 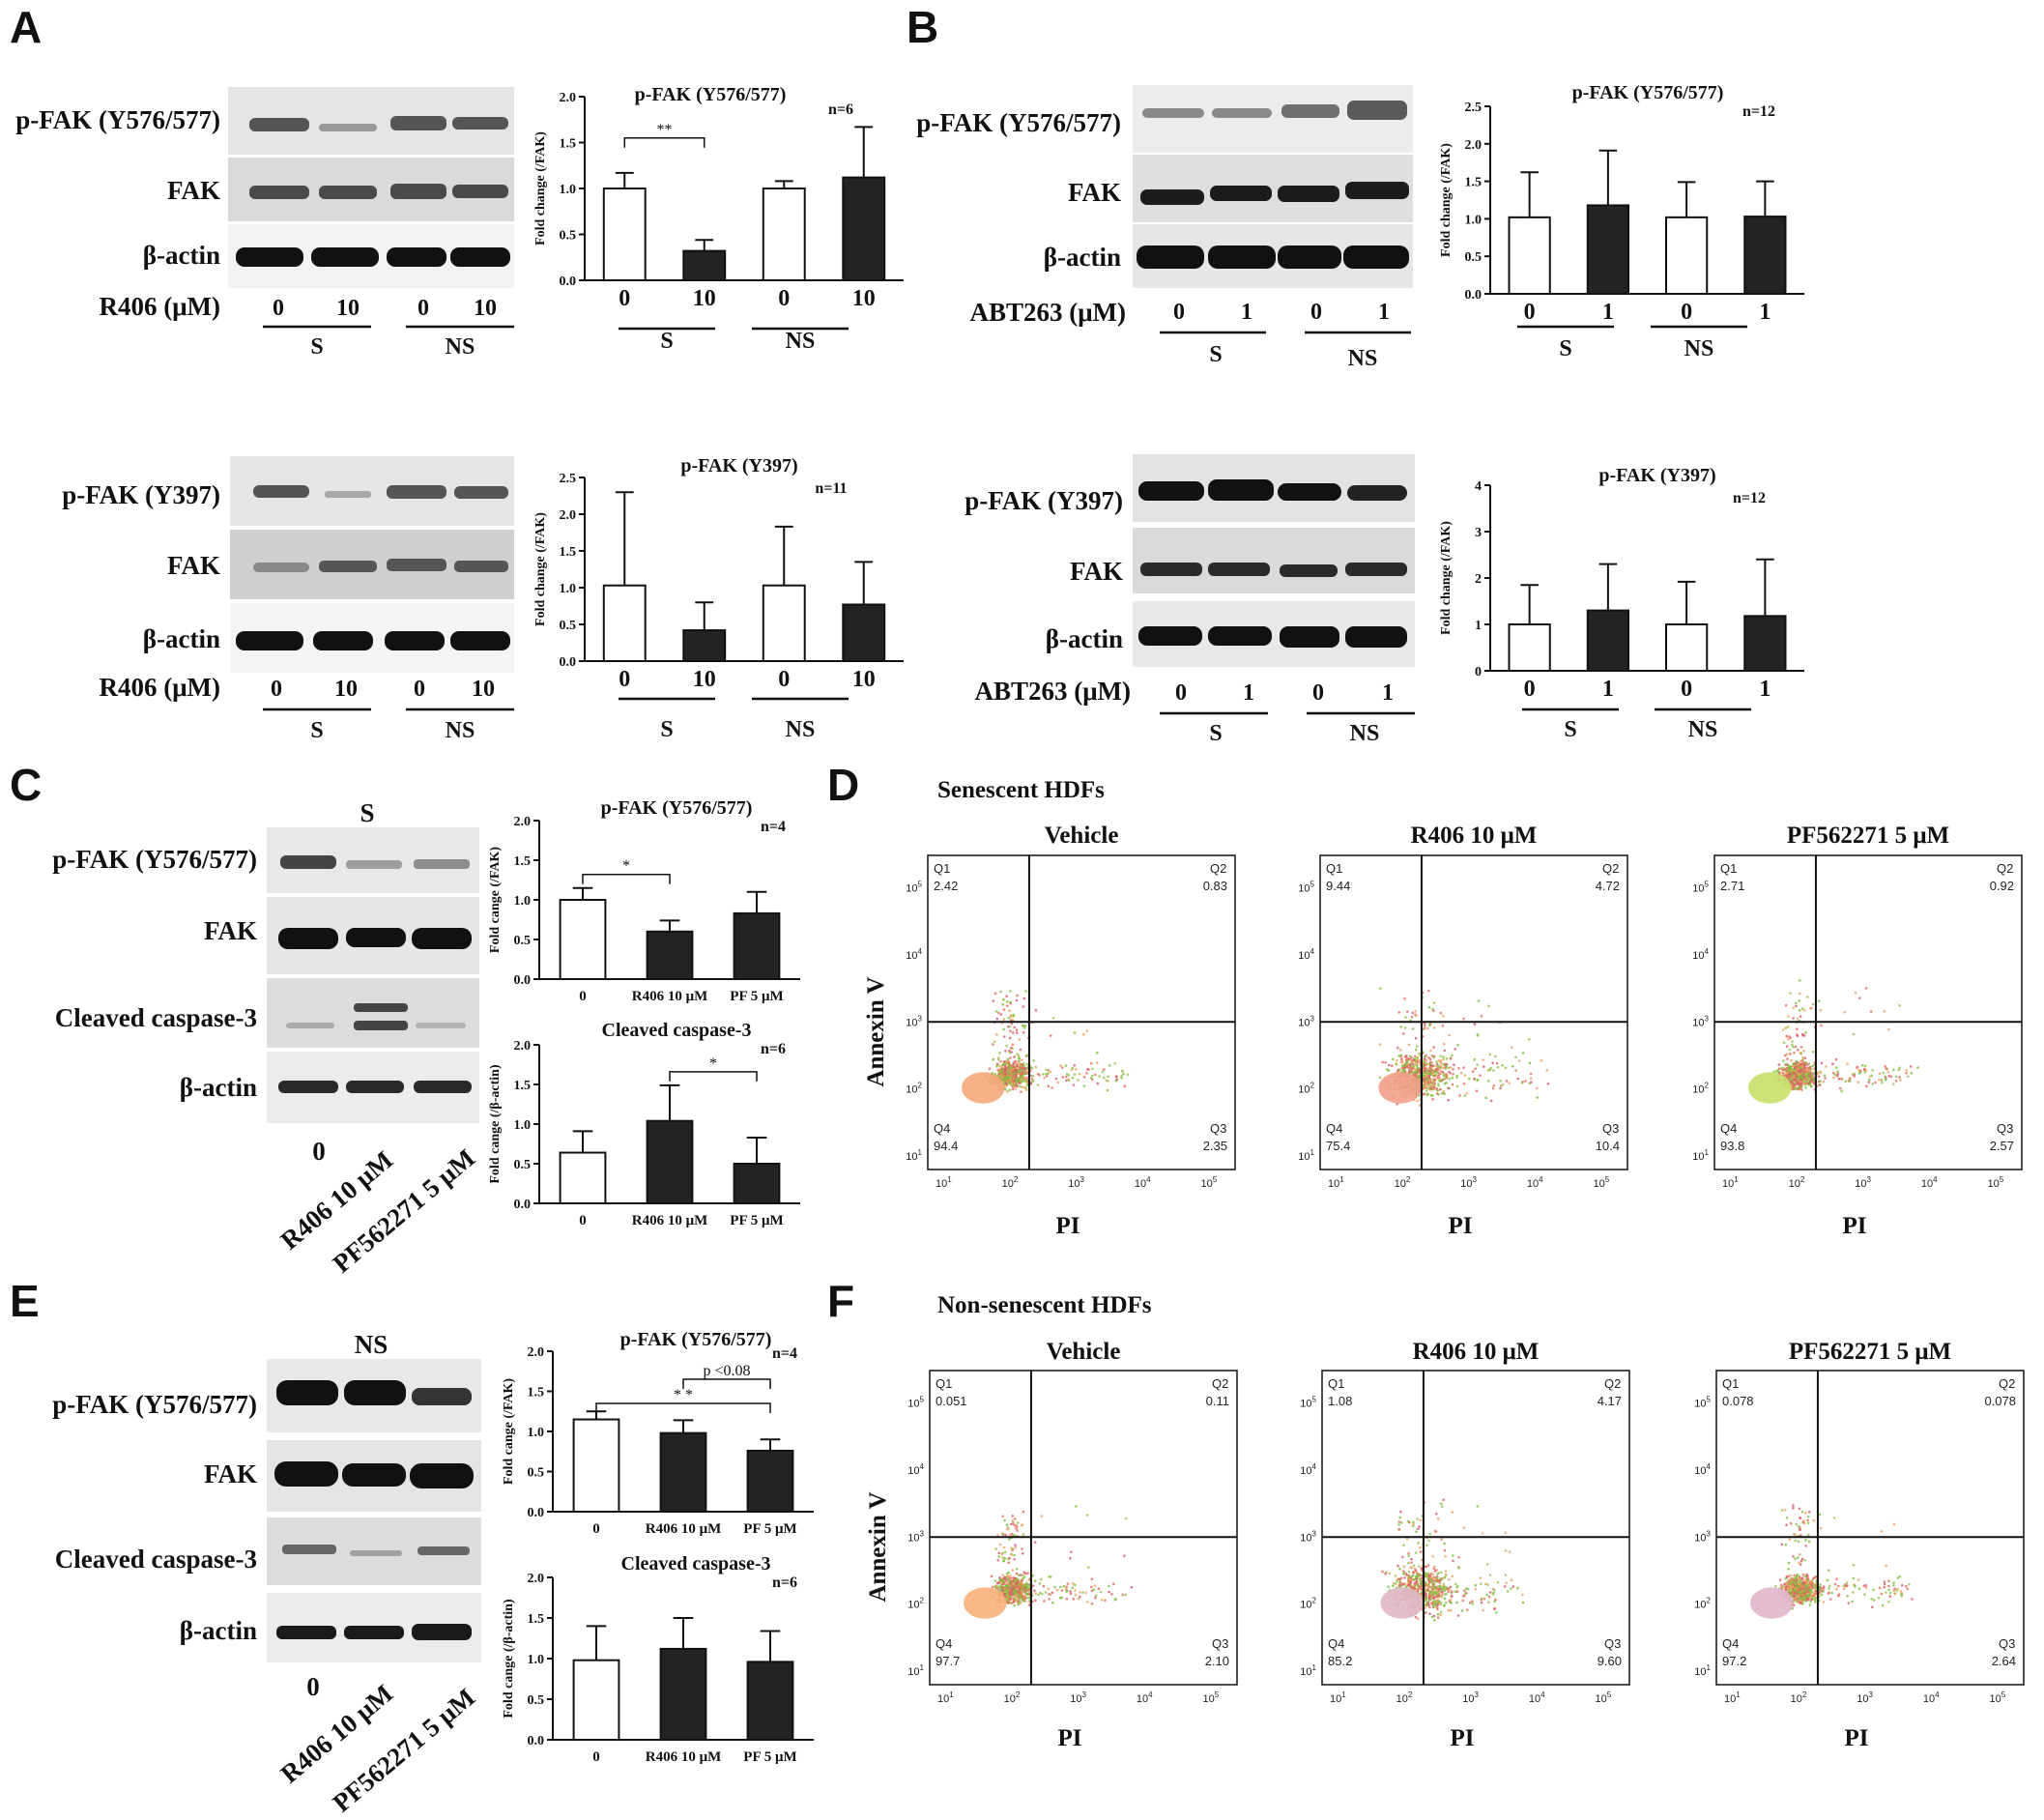 I want to click on group-label: NS, so click(x=801, y=342).